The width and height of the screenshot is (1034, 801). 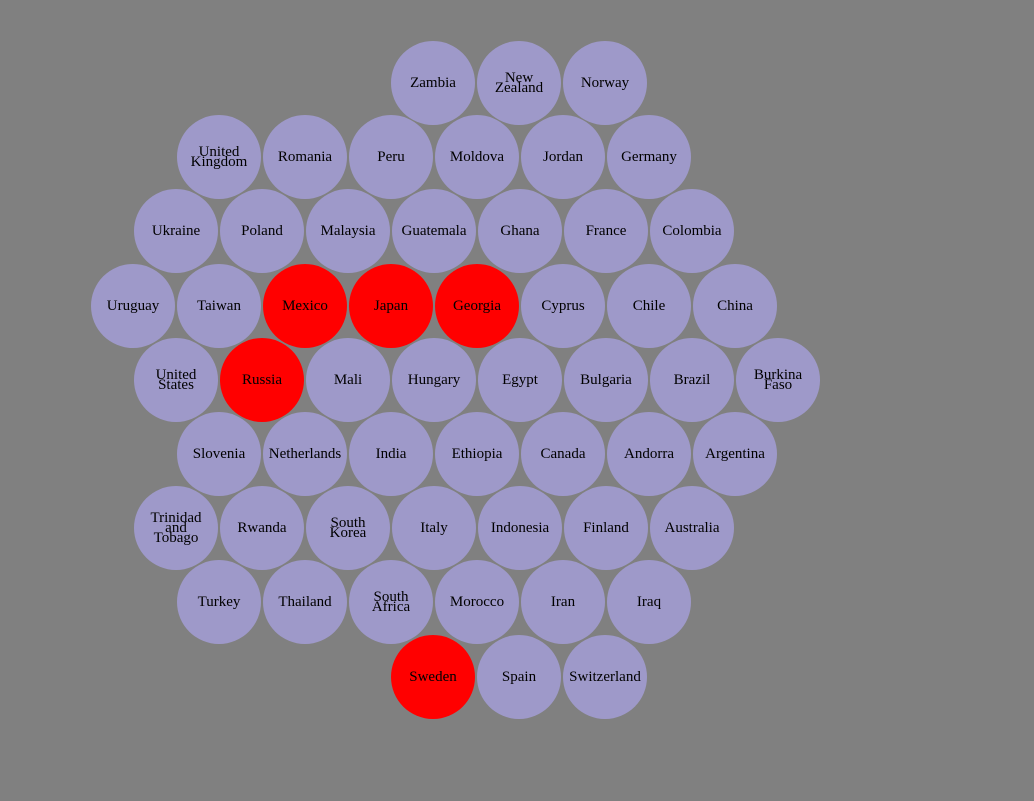 I want to click on country-bubble-peru: Peru, so click(x=391, y=157).